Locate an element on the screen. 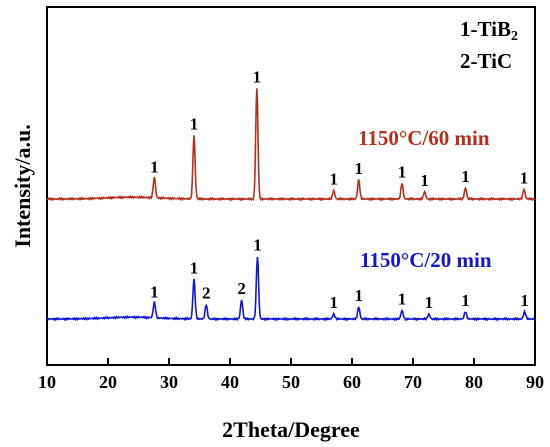 The height and width of the screenshot is (447, 550). legend-entry-1: 1-TiB2 is located at coordinates (489, 30).